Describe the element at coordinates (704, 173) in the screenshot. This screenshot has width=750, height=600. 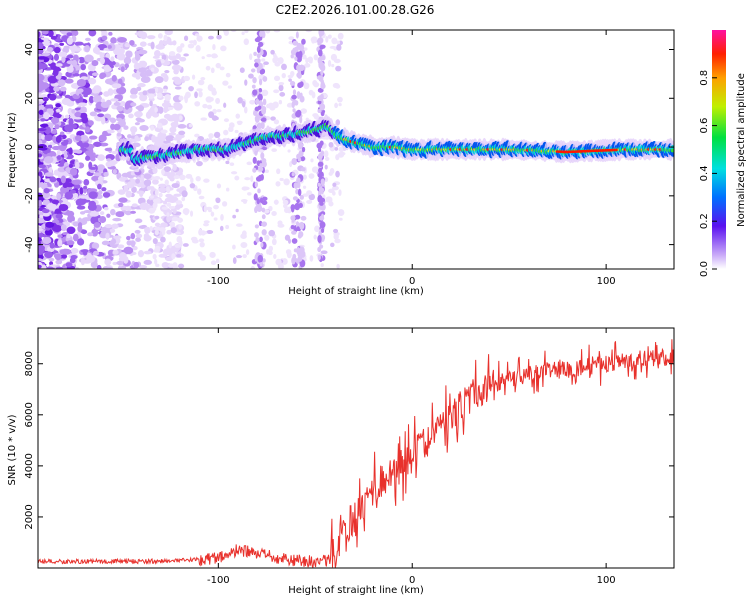
I see `colorbar-tick-label: 0.4` at that location.